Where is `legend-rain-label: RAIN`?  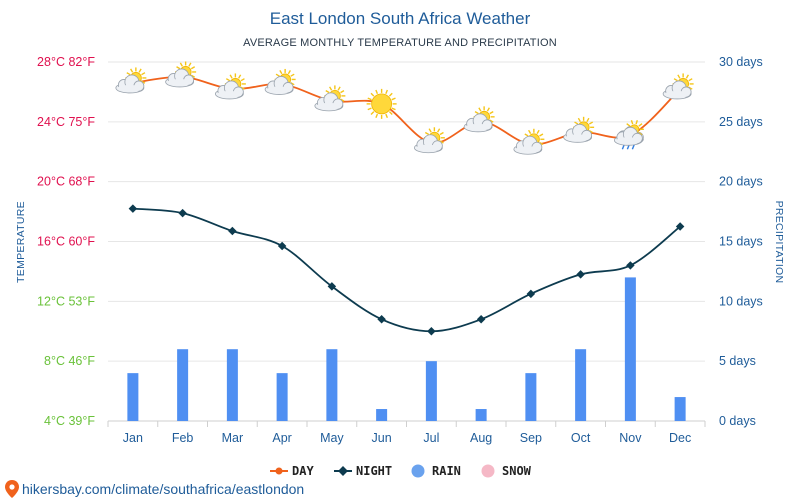
legend-rain-label: RAIN is located at coordinates (446, 471).